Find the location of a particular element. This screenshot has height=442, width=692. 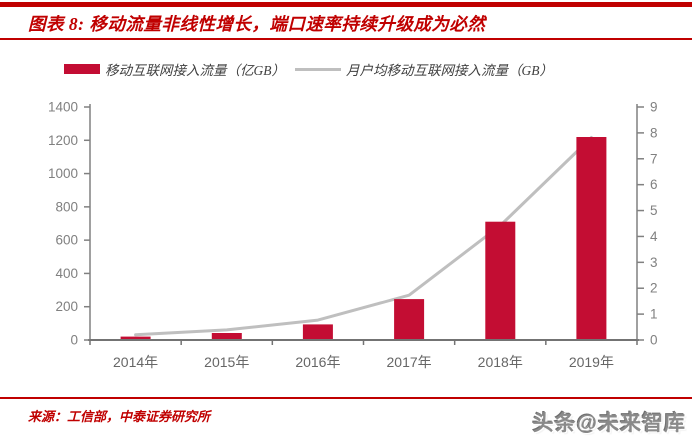

left-axis-tick-label: 400 is located at coordinates (66, 273).